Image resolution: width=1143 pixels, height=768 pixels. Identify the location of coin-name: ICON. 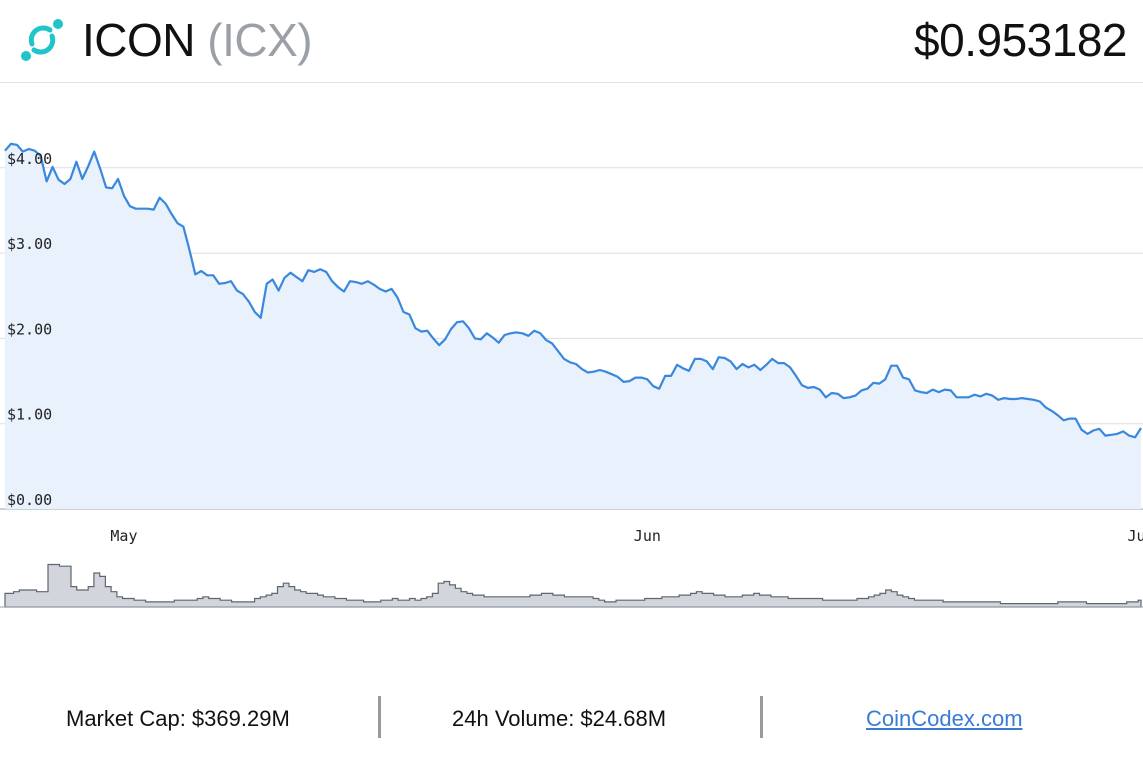
(139, 40).